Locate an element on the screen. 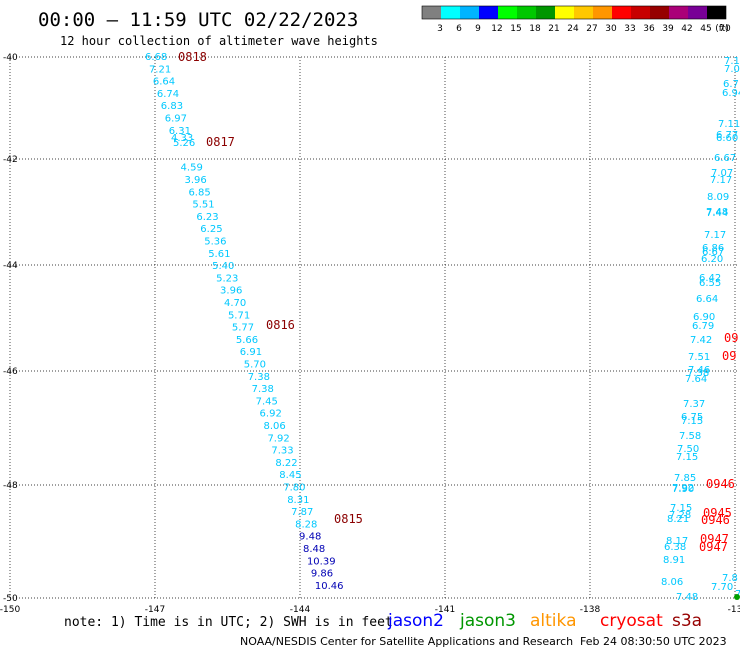  color-legend: 3 6 9 12 15 18 21 24 27 30 33 36 39 42 45 70(ft) is located at coordinates (576, 19).